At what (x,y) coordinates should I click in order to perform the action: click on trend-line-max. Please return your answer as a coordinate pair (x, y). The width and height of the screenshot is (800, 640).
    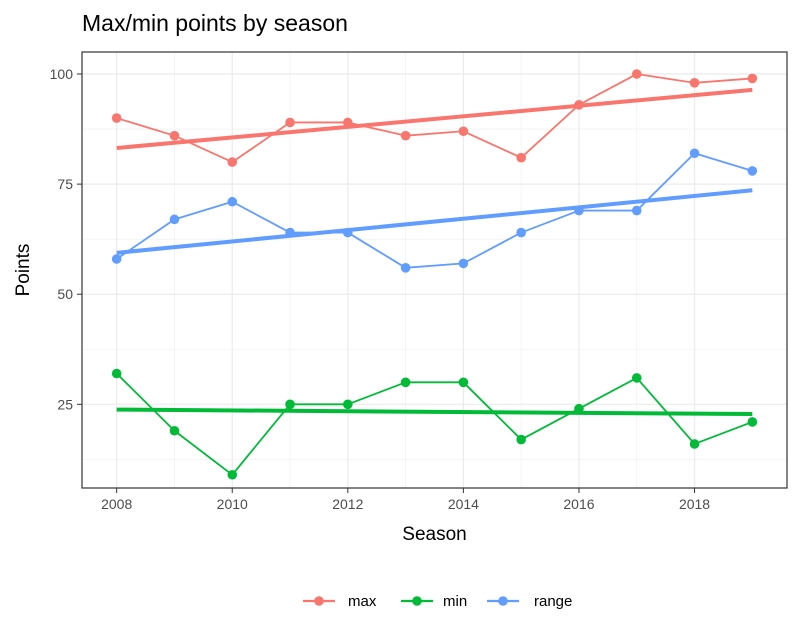
    Looking at the image, I should click on (434, 118).